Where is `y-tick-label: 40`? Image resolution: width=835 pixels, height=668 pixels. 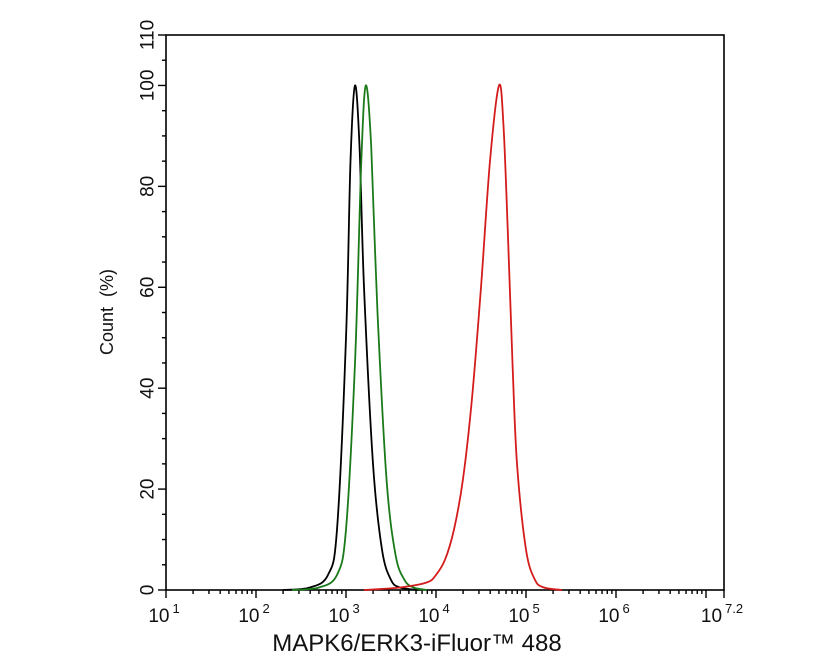
y-tick-label: 40 is located at coordinates (148, 388).